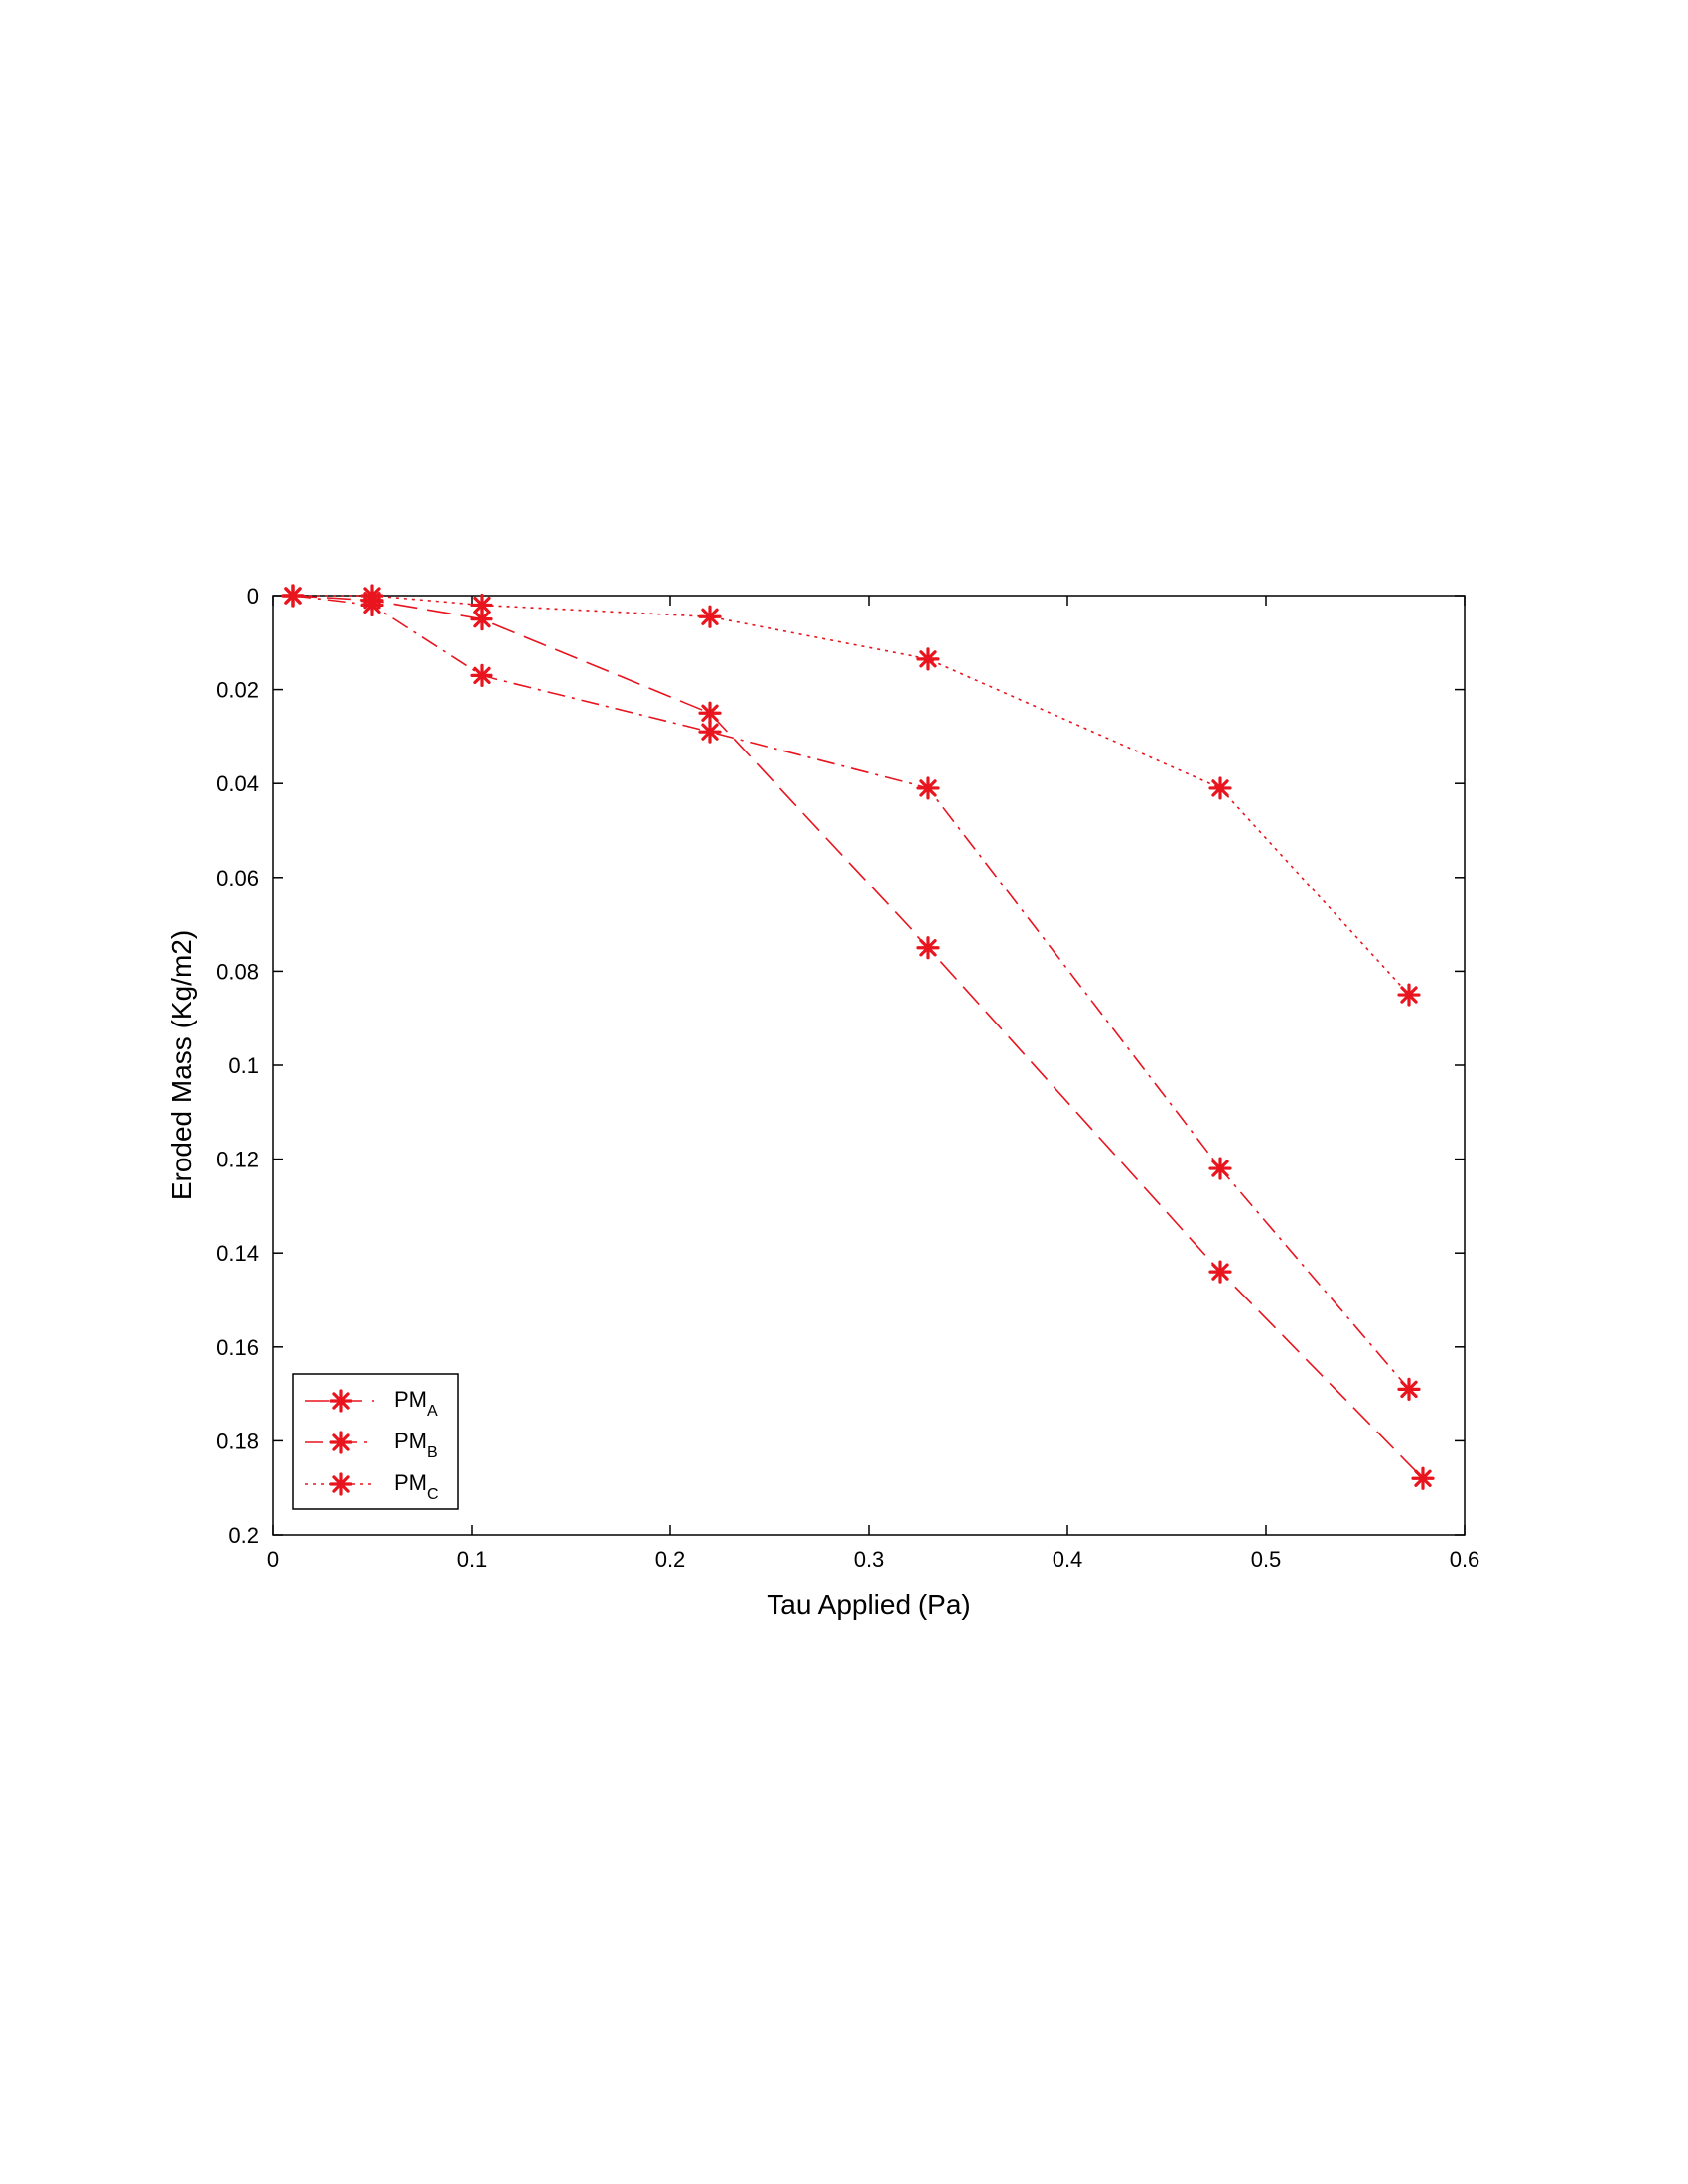 The height and width of the screenshot is (2184, 1688). Describe the element at coordinates (273, 1559) in the screenshot. I see `x-tick-label: 0` at that location.